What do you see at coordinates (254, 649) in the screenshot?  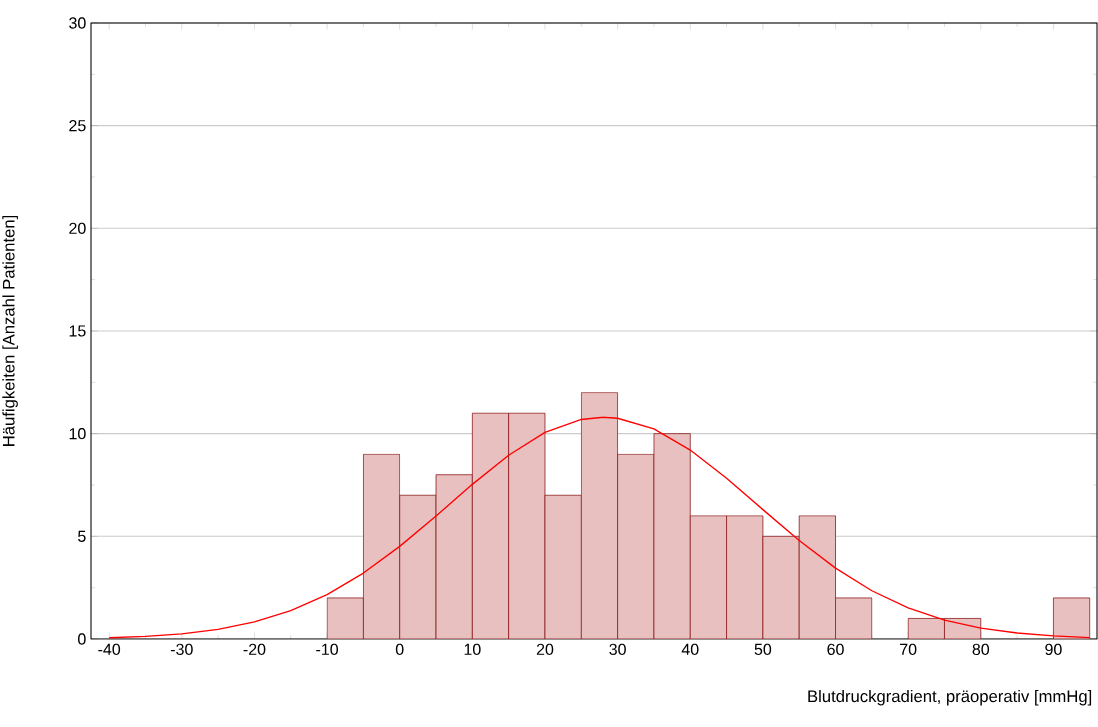 I see `x-tick-label: -20` at bounding box center [254, 649].